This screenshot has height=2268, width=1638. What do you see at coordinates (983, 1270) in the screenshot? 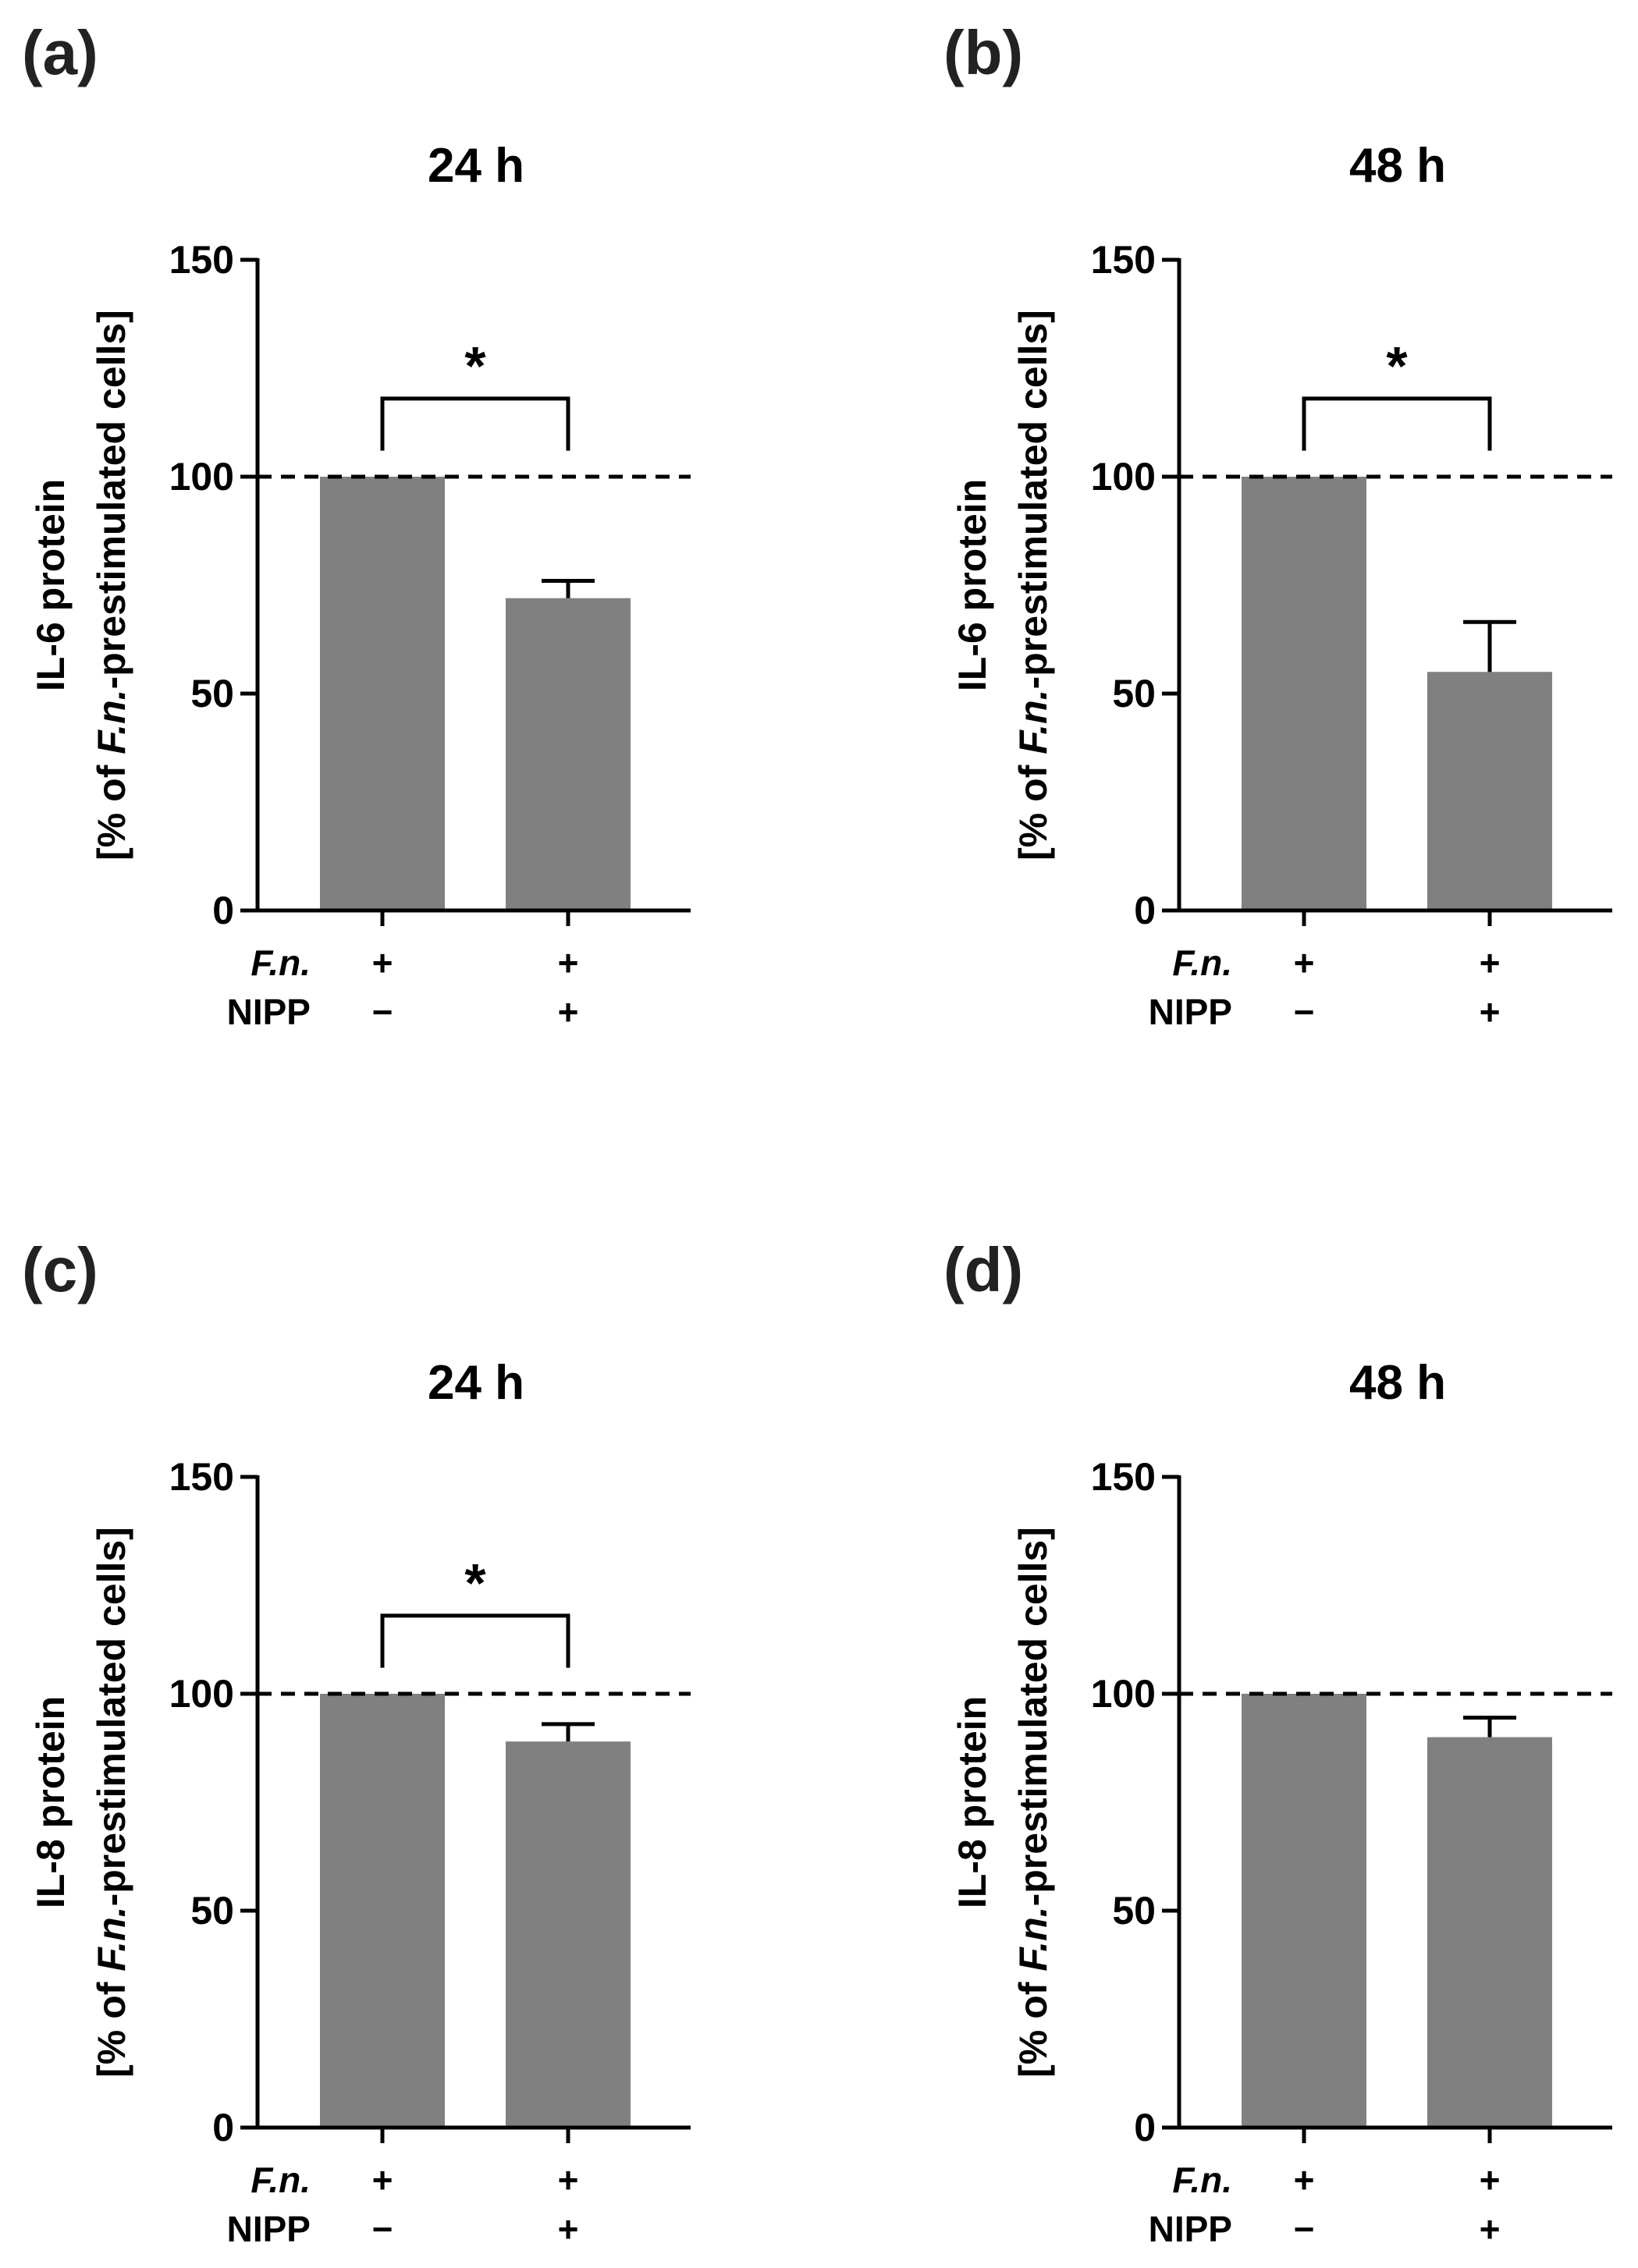
I see `panel-letter: (d)` at bounding box center [983, 1270].